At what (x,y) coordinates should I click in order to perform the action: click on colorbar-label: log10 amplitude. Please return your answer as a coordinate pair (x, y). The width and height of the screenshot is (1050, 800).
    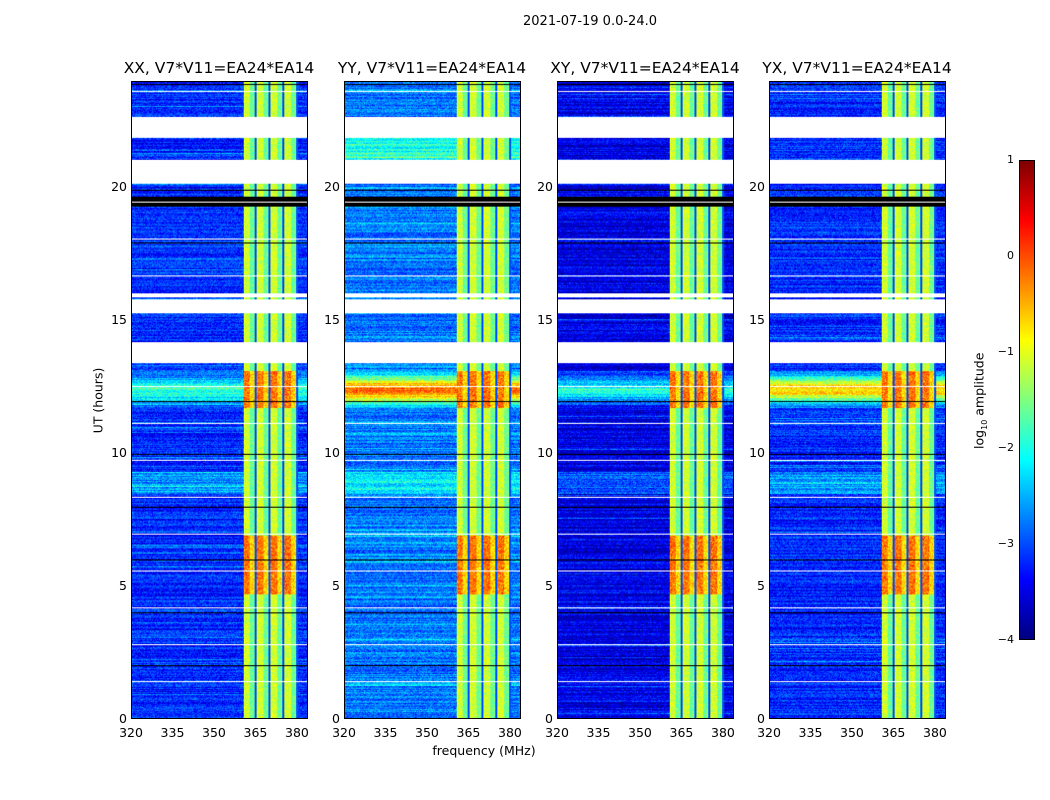
    Looking at the image, I should click on (980, 400).